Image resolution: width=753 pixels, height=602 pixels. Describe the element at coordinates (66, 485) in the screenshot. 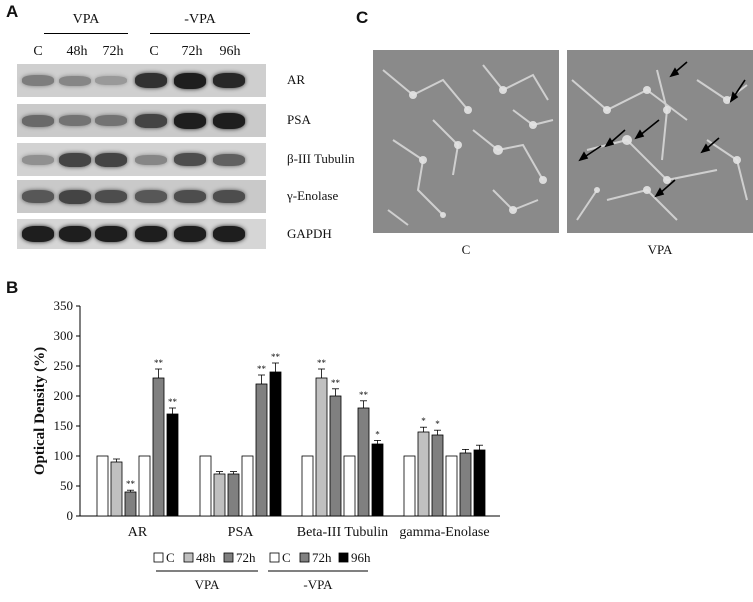

I see `y-tick-label: 50` at that location.